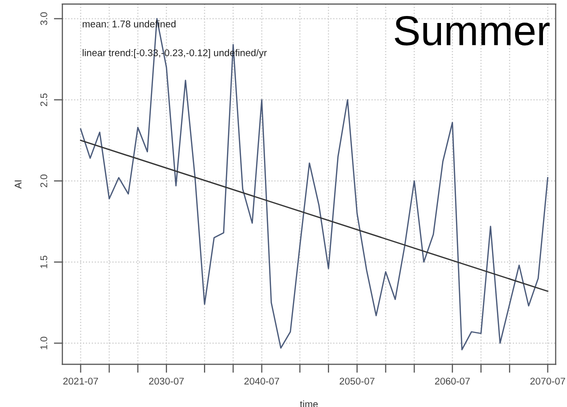  What do you see at coordinates (452, 381) in the screenshot?
I see `x-tick-label: 2060-07` at bounding box center [452, 381].